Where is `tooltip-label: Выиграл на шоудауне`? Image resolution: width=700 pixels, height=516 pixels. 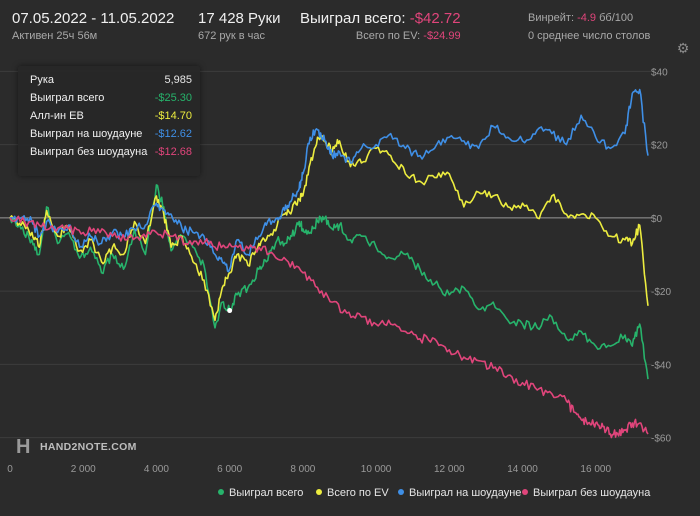
tooltip-label: Выиграл на шоудауне is located at coordinates (86, 134).